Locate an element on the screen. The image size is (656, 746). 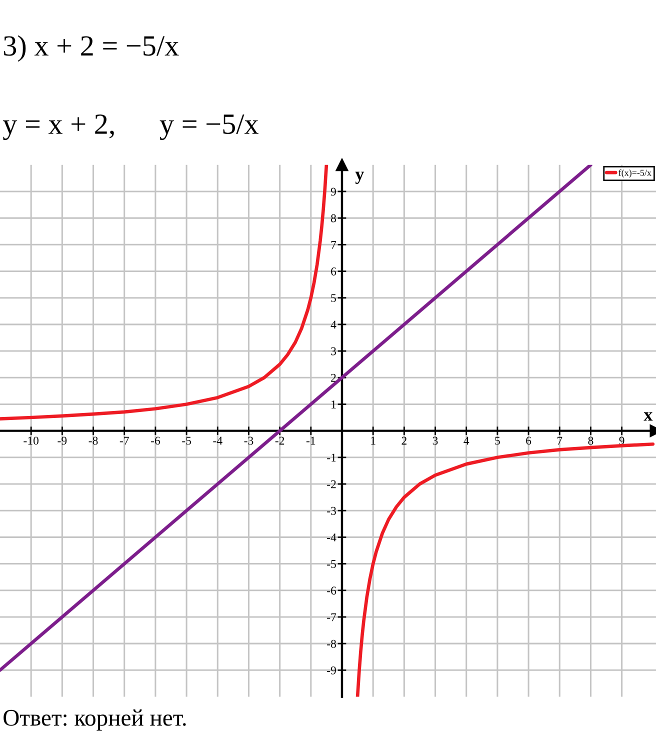
y-tick-label: -1 is located at coordinates (331, 458).